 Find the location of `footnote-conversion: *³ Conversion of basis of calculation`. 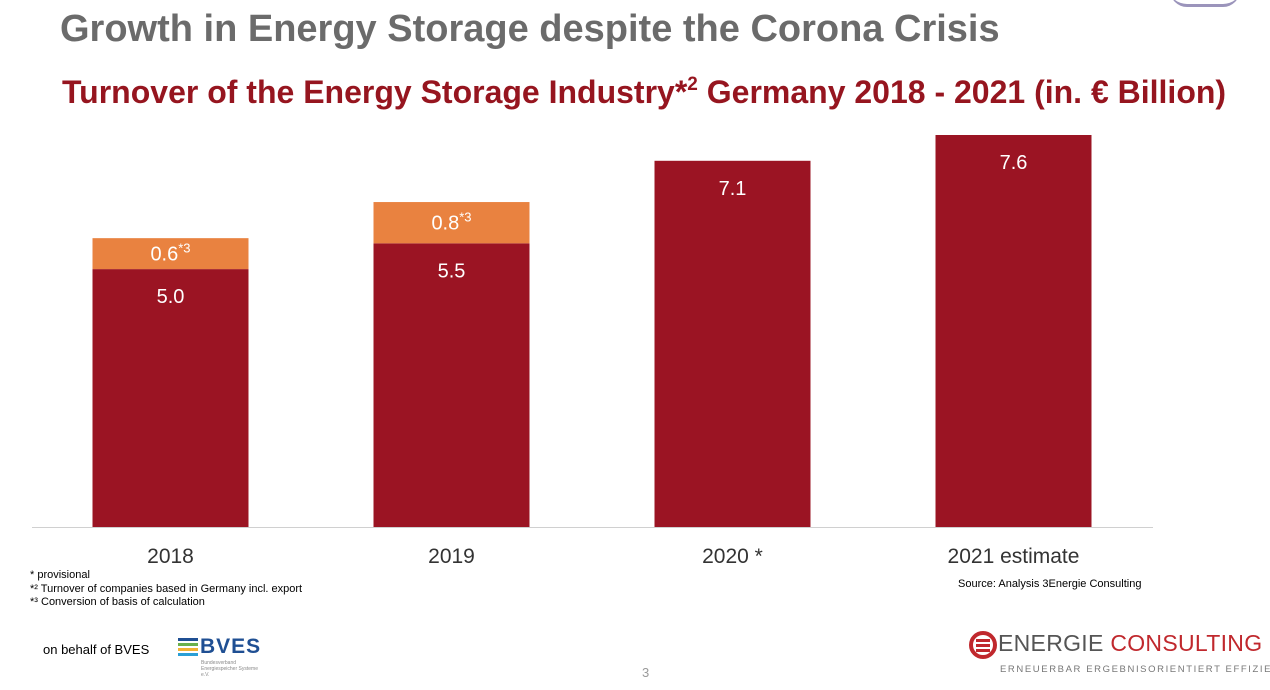

footnote-conversion: *³ Conversion of basis of calculation is located at coordinates (117, 602).